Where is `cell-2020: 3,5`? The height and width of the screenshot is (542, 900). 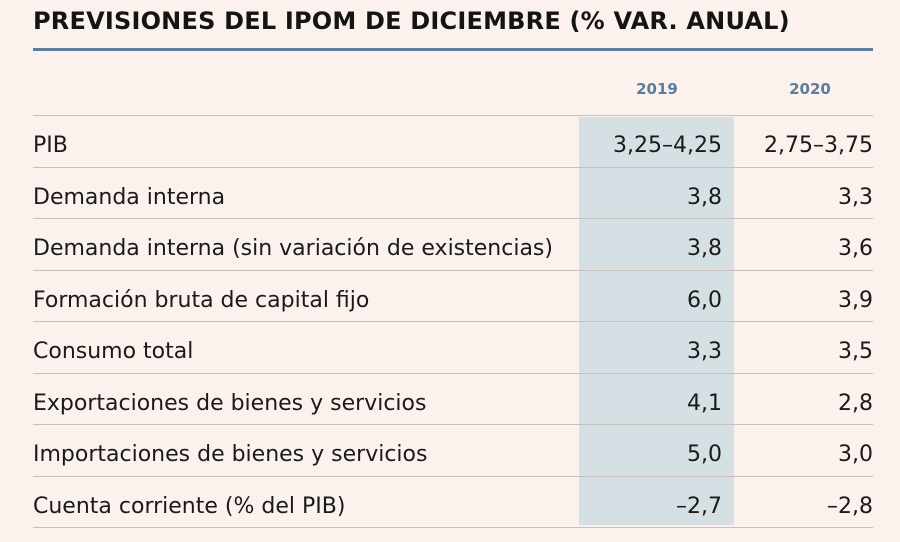 cell-2020: 3,5 is located at coordinates (855, 351).